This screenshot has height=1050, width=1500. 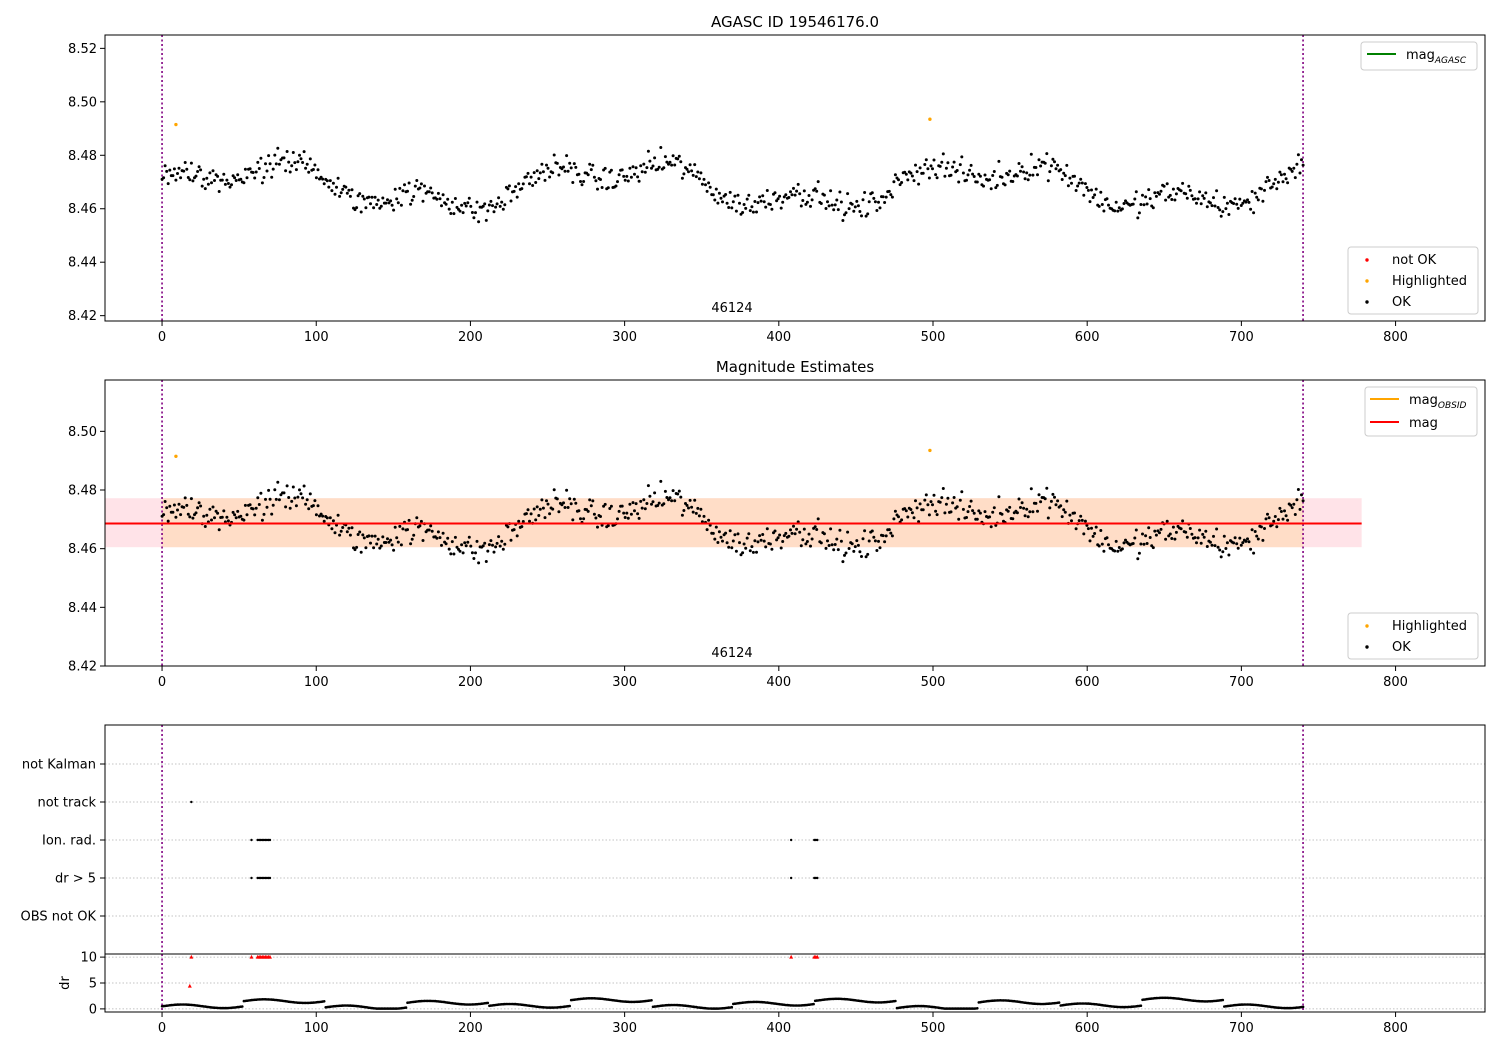 I want to click on dr-point, so click(x=651, y=1000).